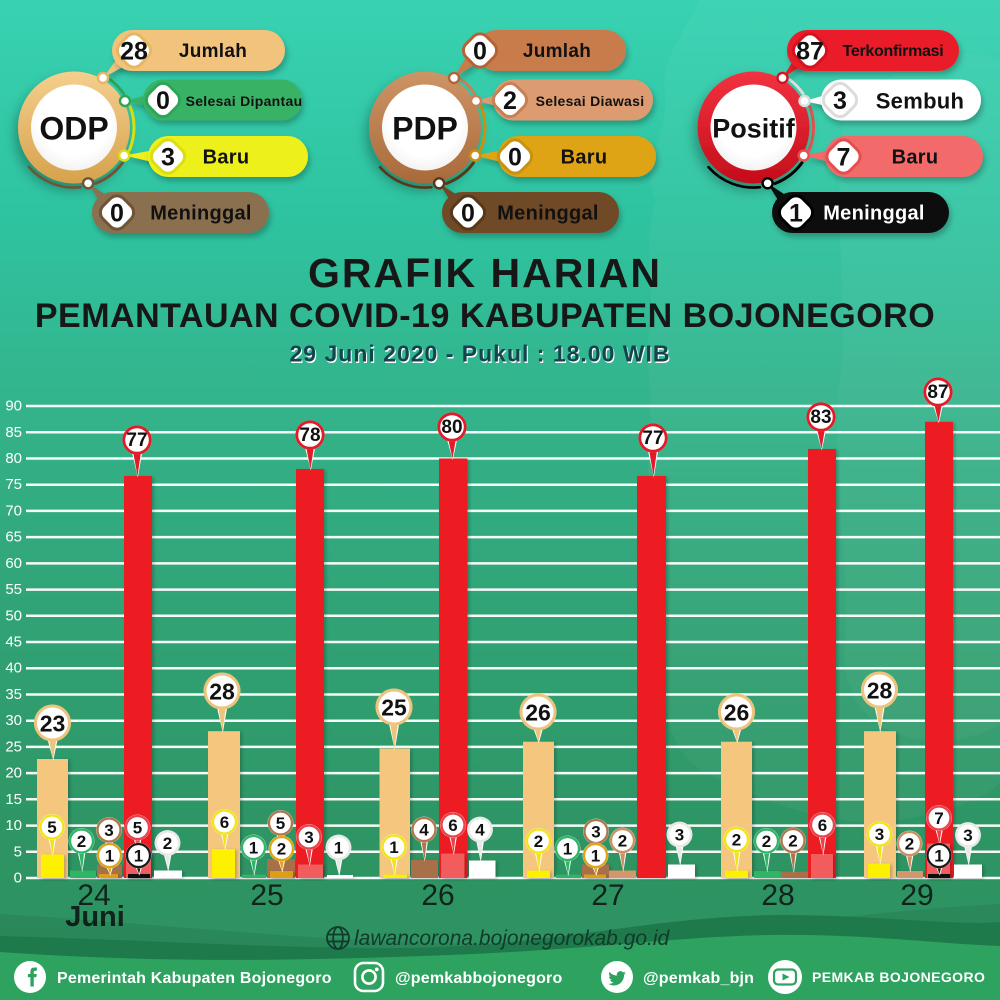 Image resolution: width=1000 pixels, height=1000 pixels. What do you see at coordinates (590, 101) in the screenshot?
I see `svg-text: Selesai Diawasi` at bounding box center [590, 101].